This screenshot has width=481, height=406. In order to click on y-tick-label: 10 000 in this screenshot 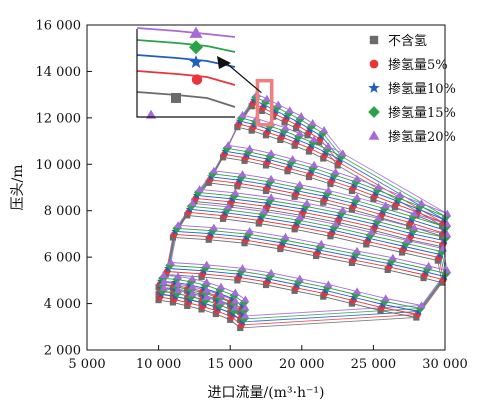, I will do `click(59, 165)`.